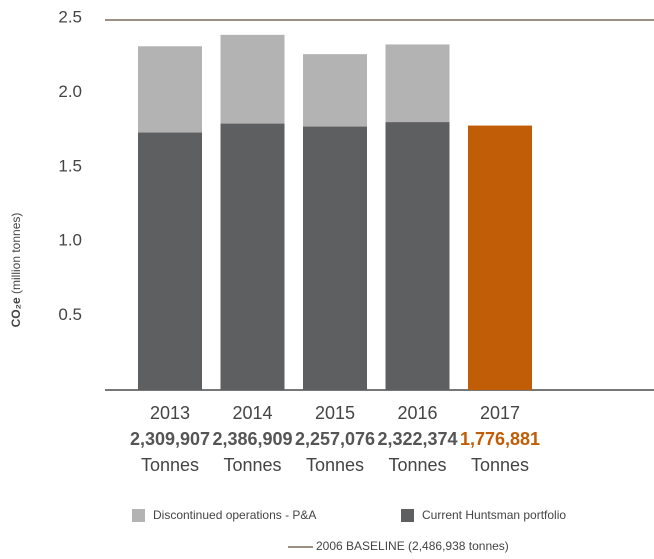  I want to click on x-tick-label: 2014, so click(252, 413).